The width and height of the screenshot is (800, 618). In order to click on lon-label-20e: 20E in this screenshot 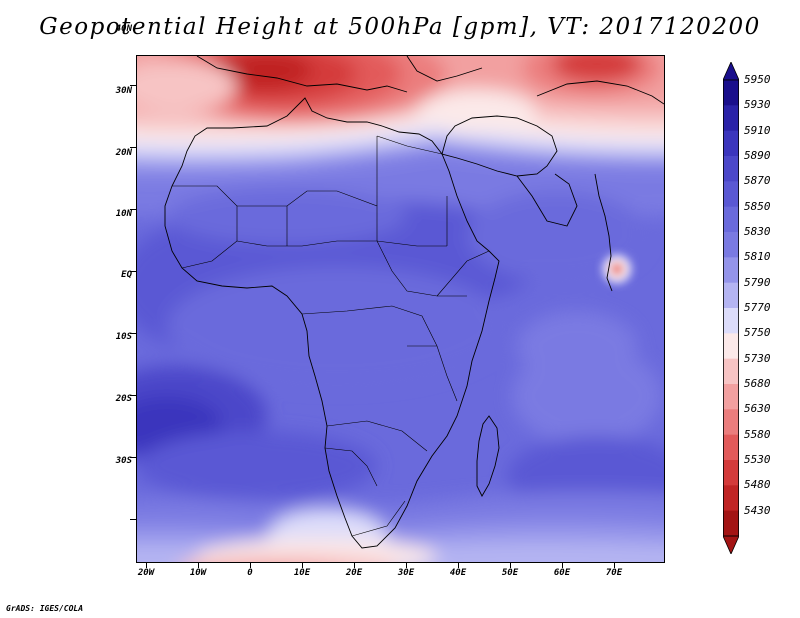, I will do `click(354, 573)`.